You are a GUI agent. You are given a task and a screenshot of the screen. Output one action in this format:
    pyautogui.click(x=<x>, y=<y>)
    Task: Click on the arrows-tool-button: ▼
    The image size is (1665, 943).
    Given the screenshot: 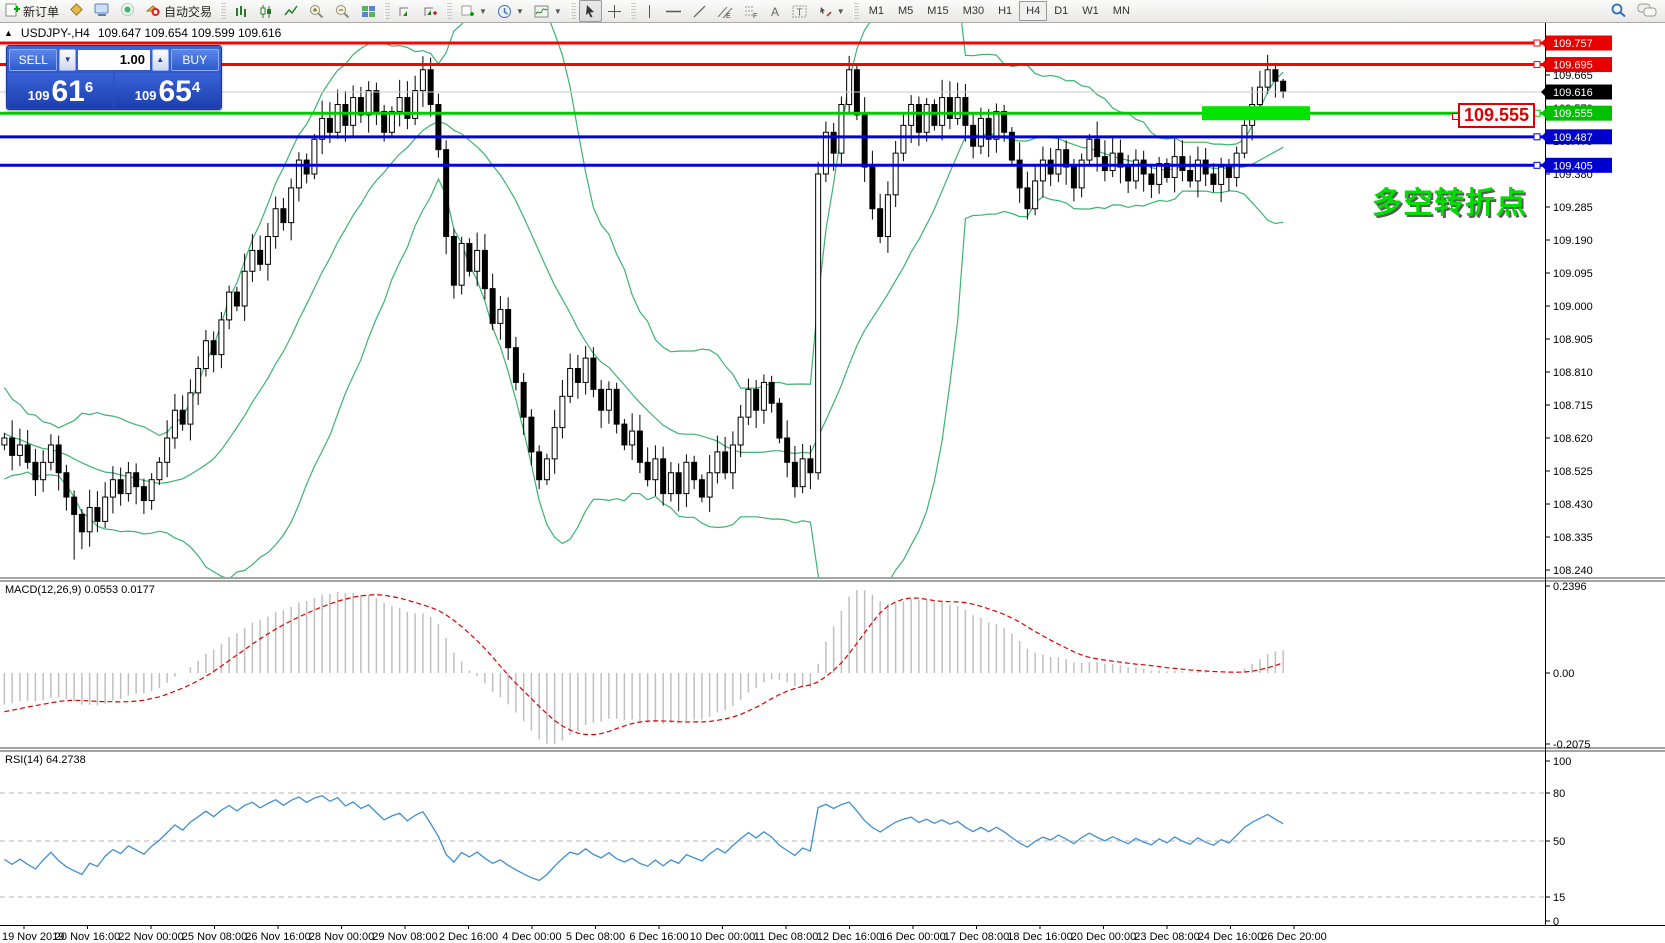 What is the action you would take?
    pyautogui.click(x=831, y=11)
    